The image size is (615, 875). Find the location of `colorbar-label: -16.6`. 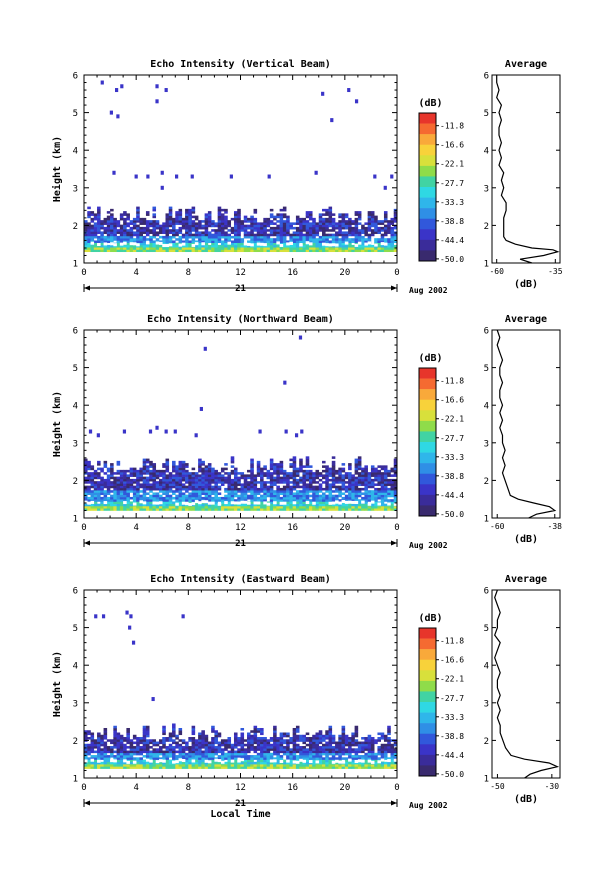

colorbar-label: -16.6 is located at coordinates (452, 400).